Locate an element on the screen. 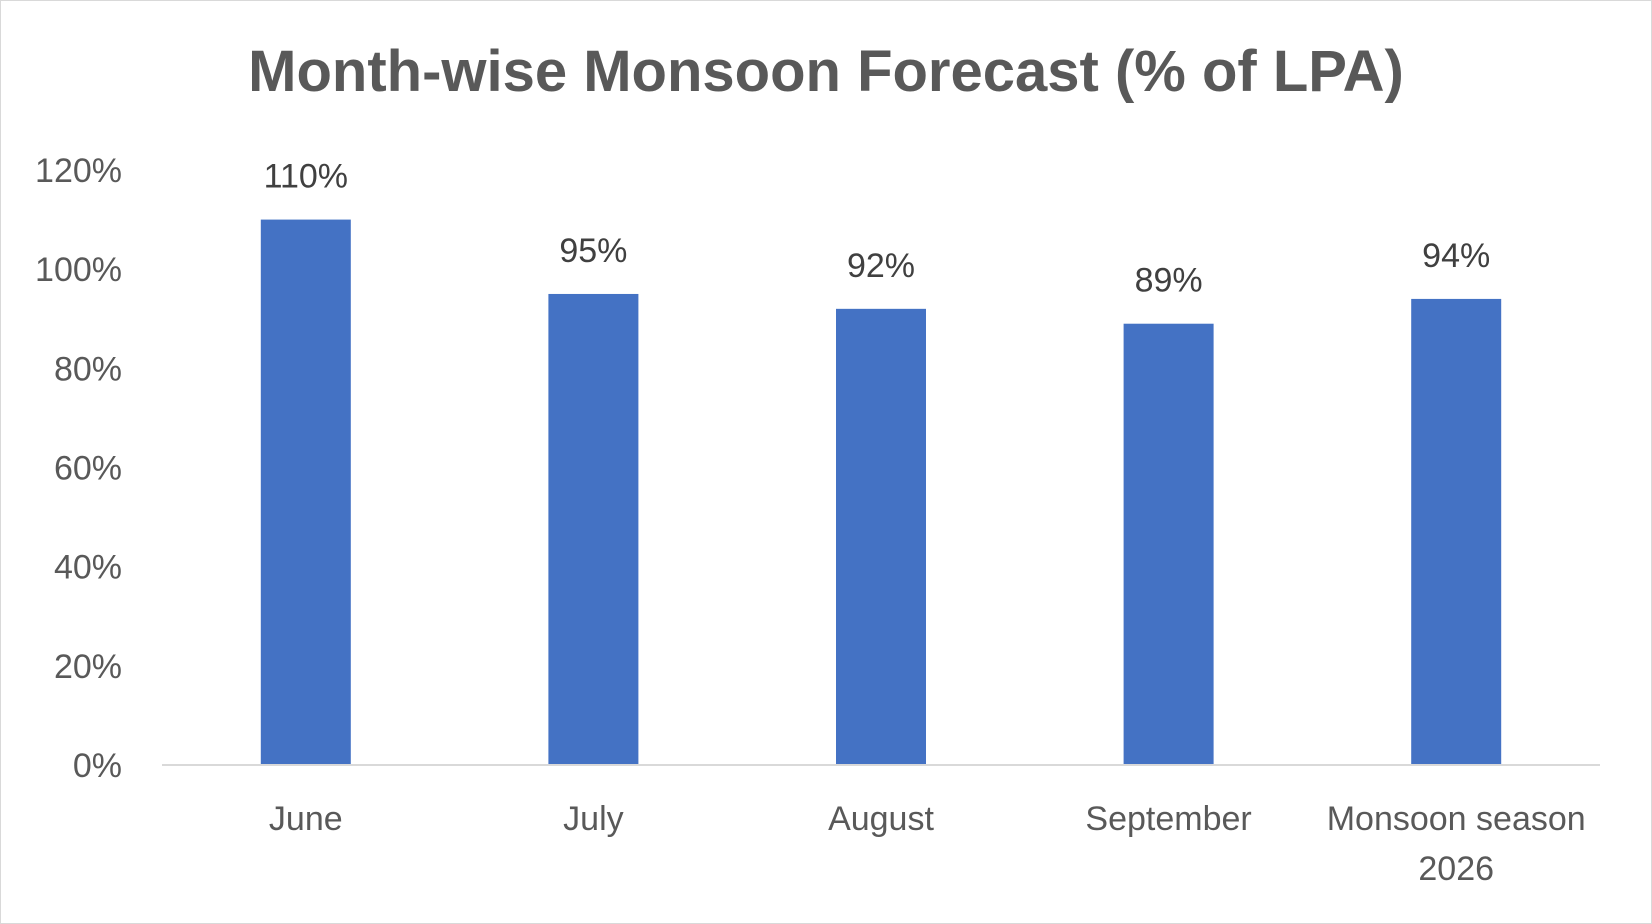 The height and width of the screenshot is (924, 1652). y-tick-label: 80% is located at coordinates (88, 369).